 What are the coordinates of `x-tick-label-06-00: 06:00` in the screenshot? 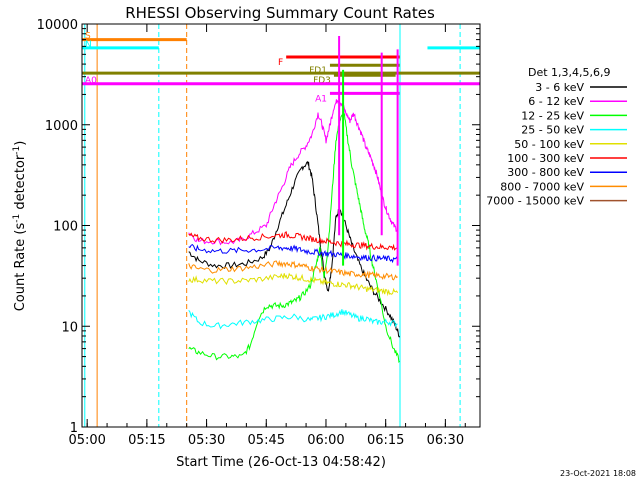 It's located at (325, 440).